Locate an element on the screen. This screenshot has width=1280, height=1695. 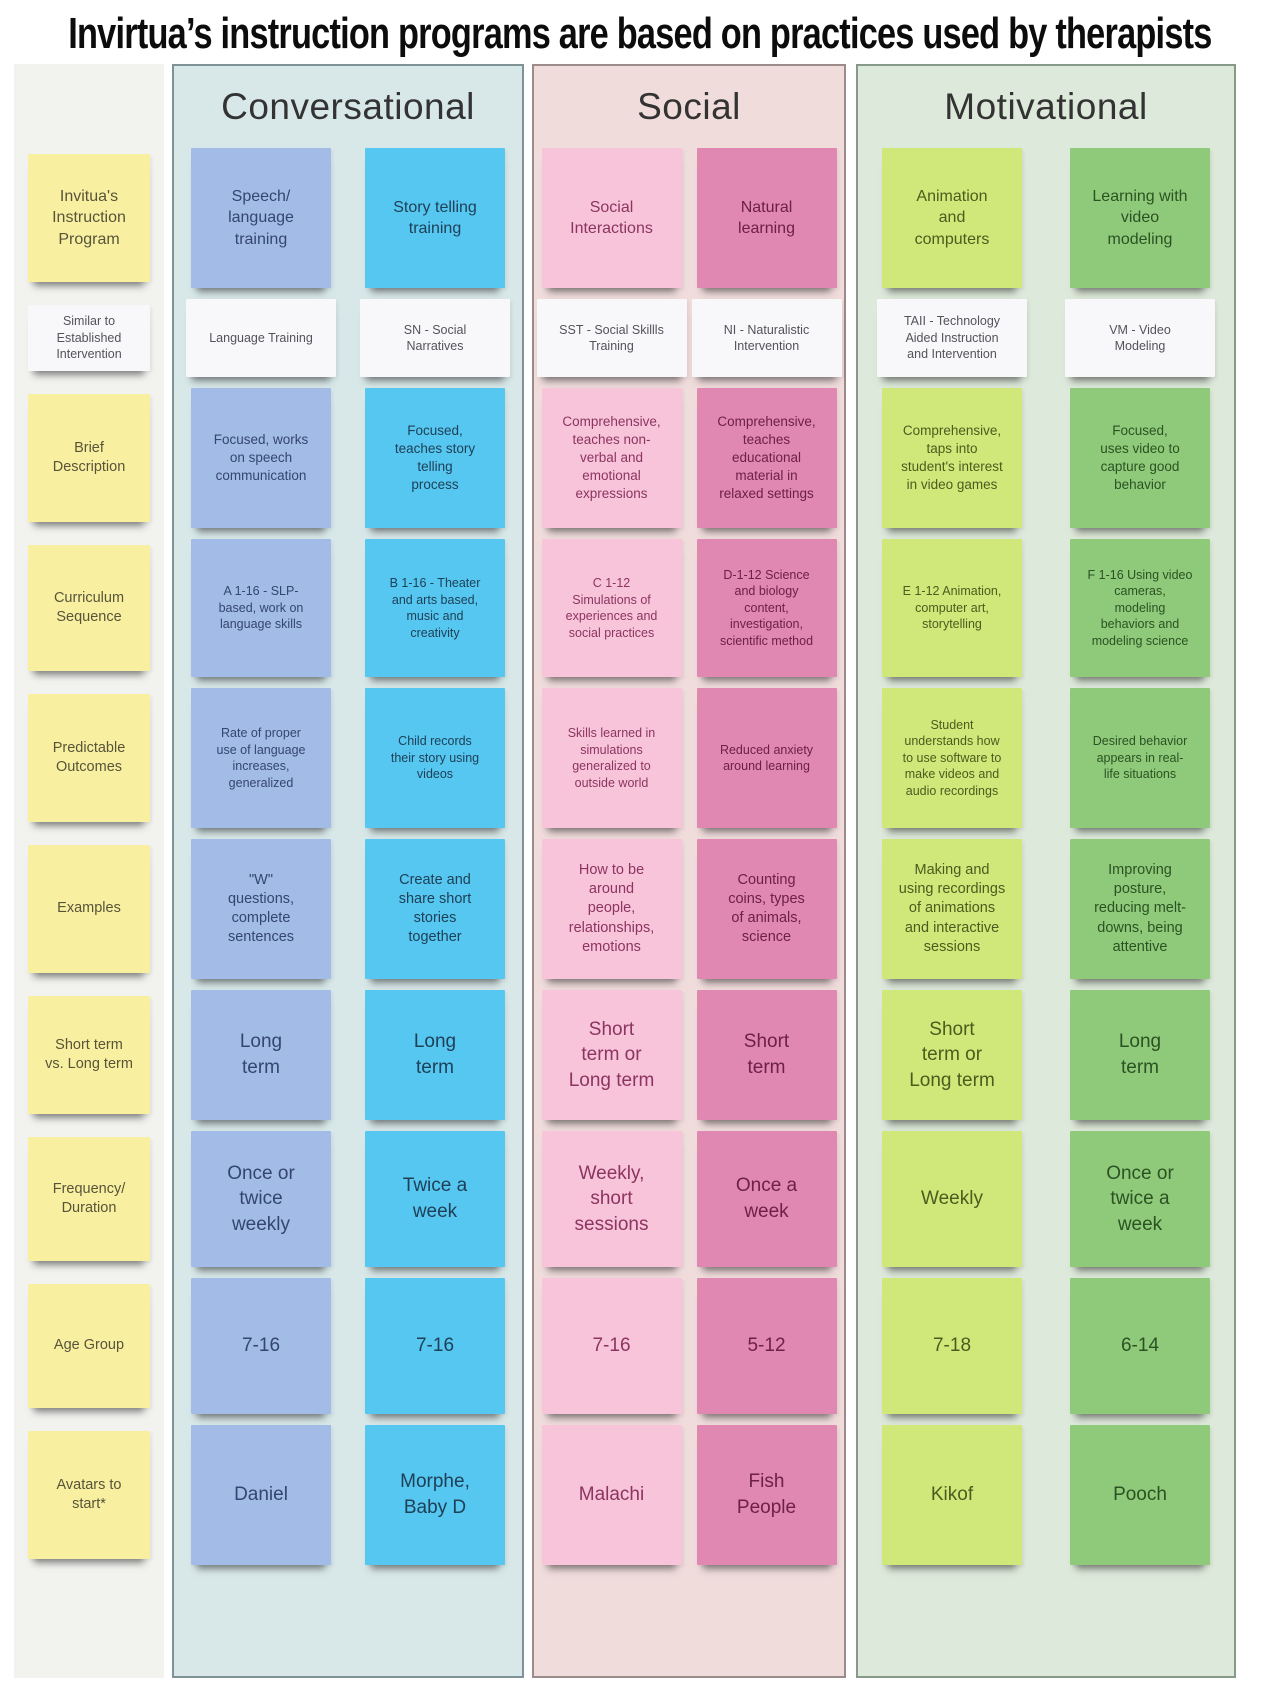
sticky-note: Create and share short stories together is located at coordinates (435, 909).